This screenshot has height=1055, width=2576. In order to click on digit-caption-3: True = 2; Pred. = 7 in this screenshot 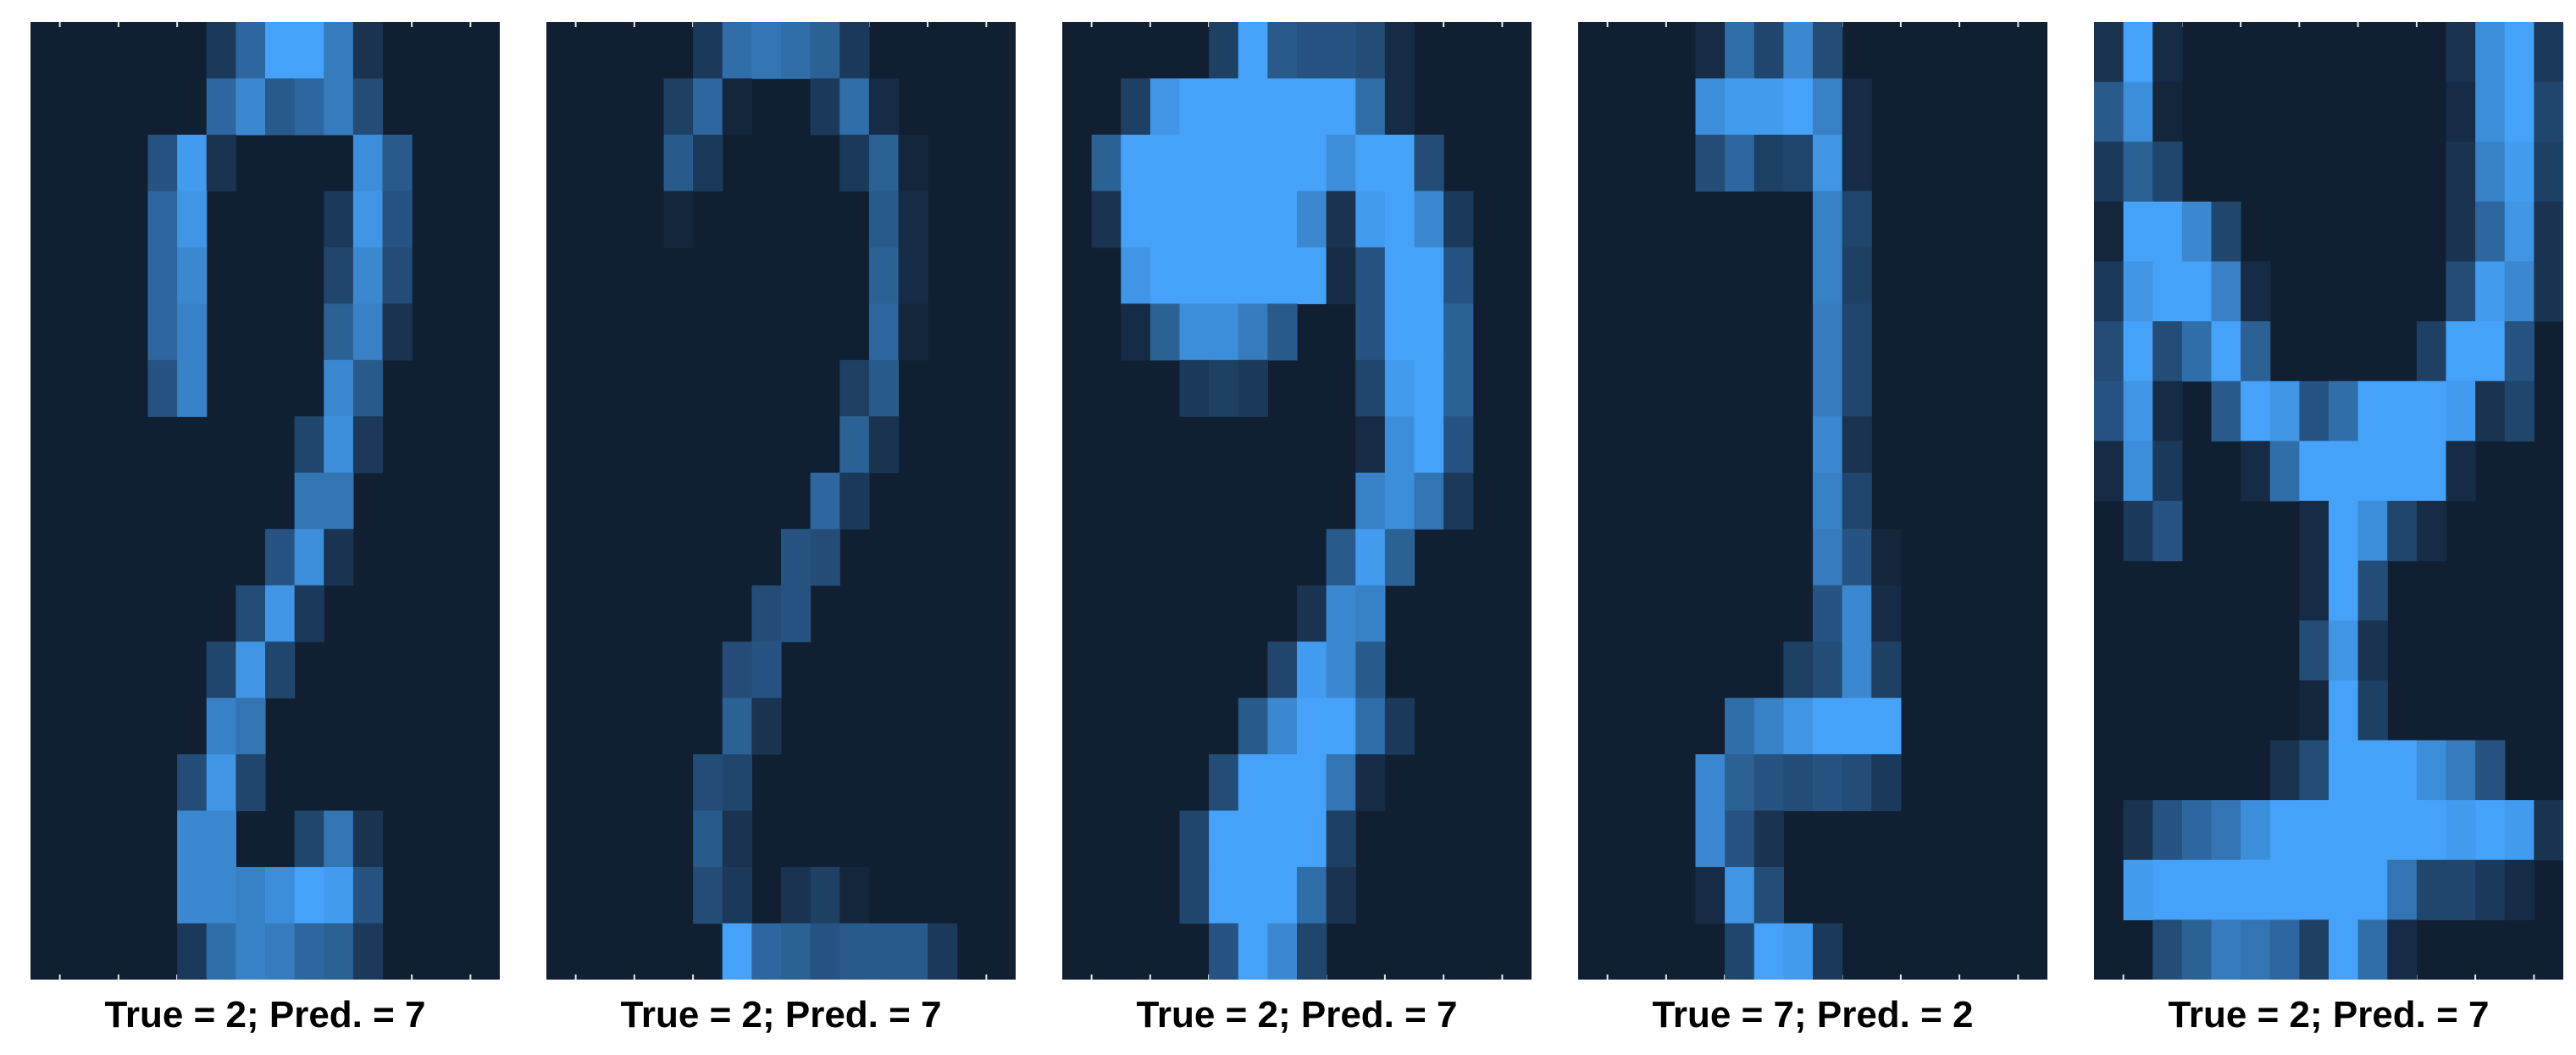, I will do `click(1297, 1015)`.